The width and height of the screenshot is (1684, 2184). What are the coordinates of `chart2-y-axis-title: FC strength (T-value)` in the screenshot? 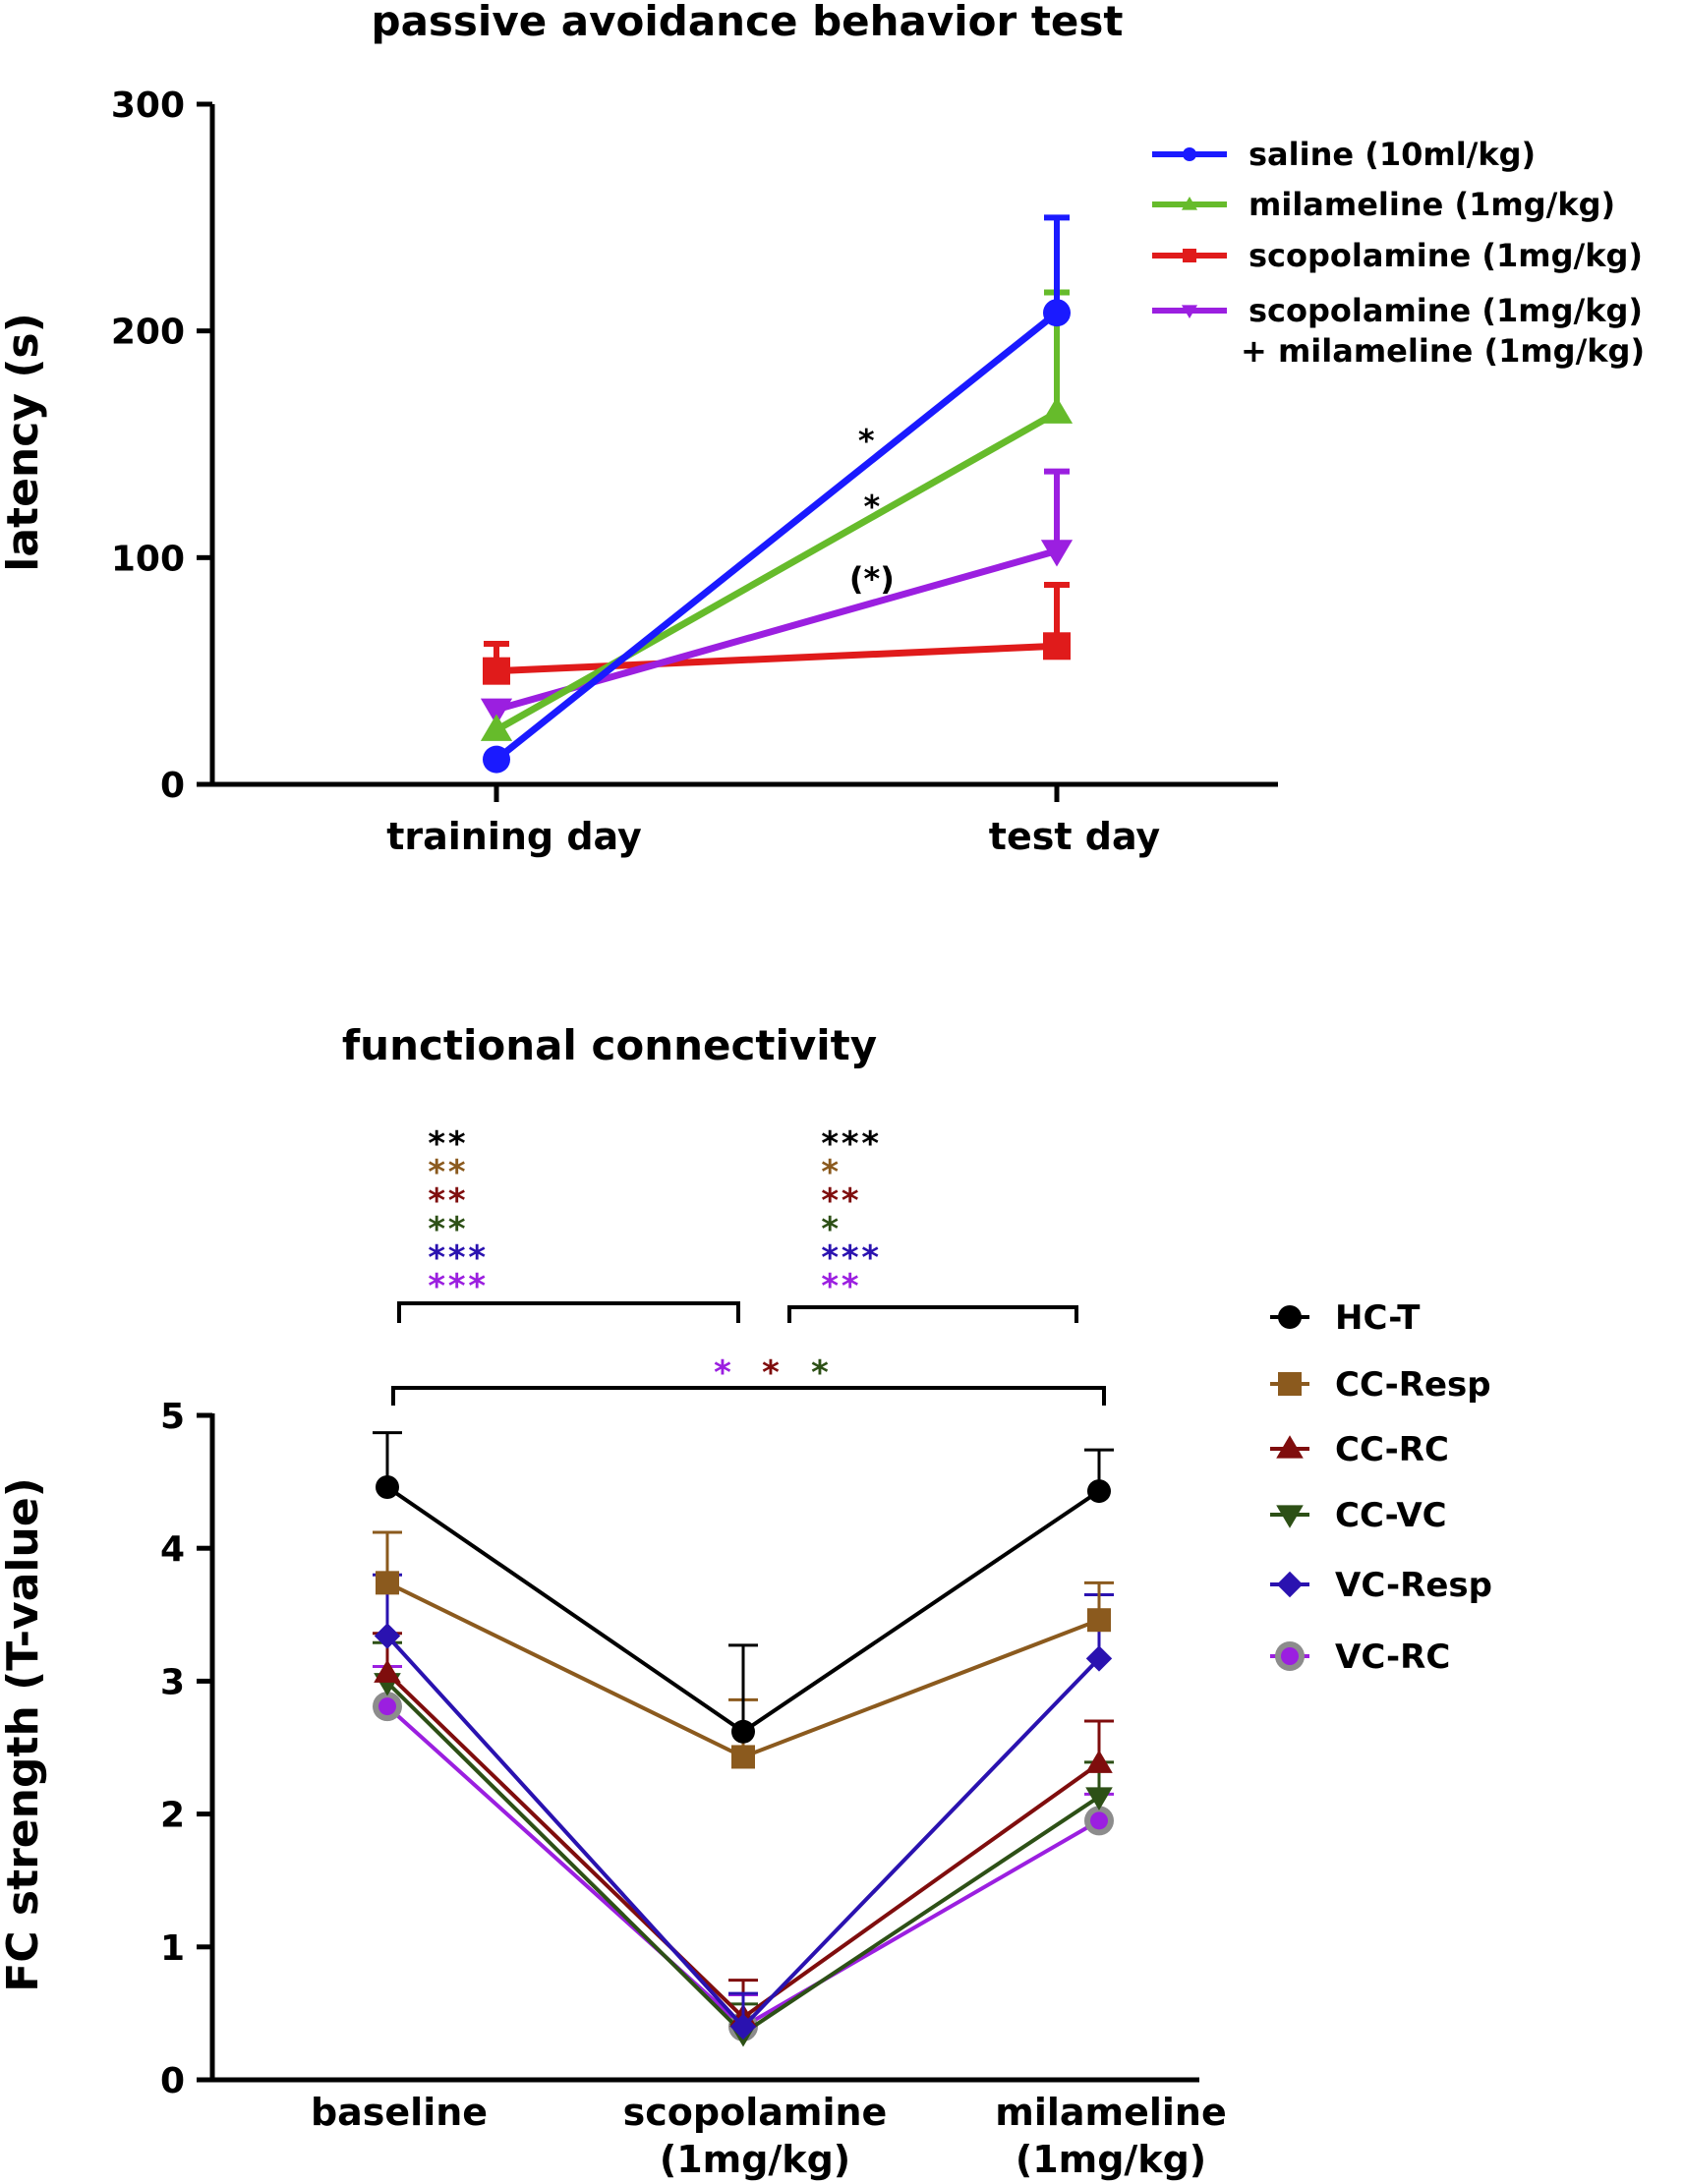 It's located at (24, 1734).